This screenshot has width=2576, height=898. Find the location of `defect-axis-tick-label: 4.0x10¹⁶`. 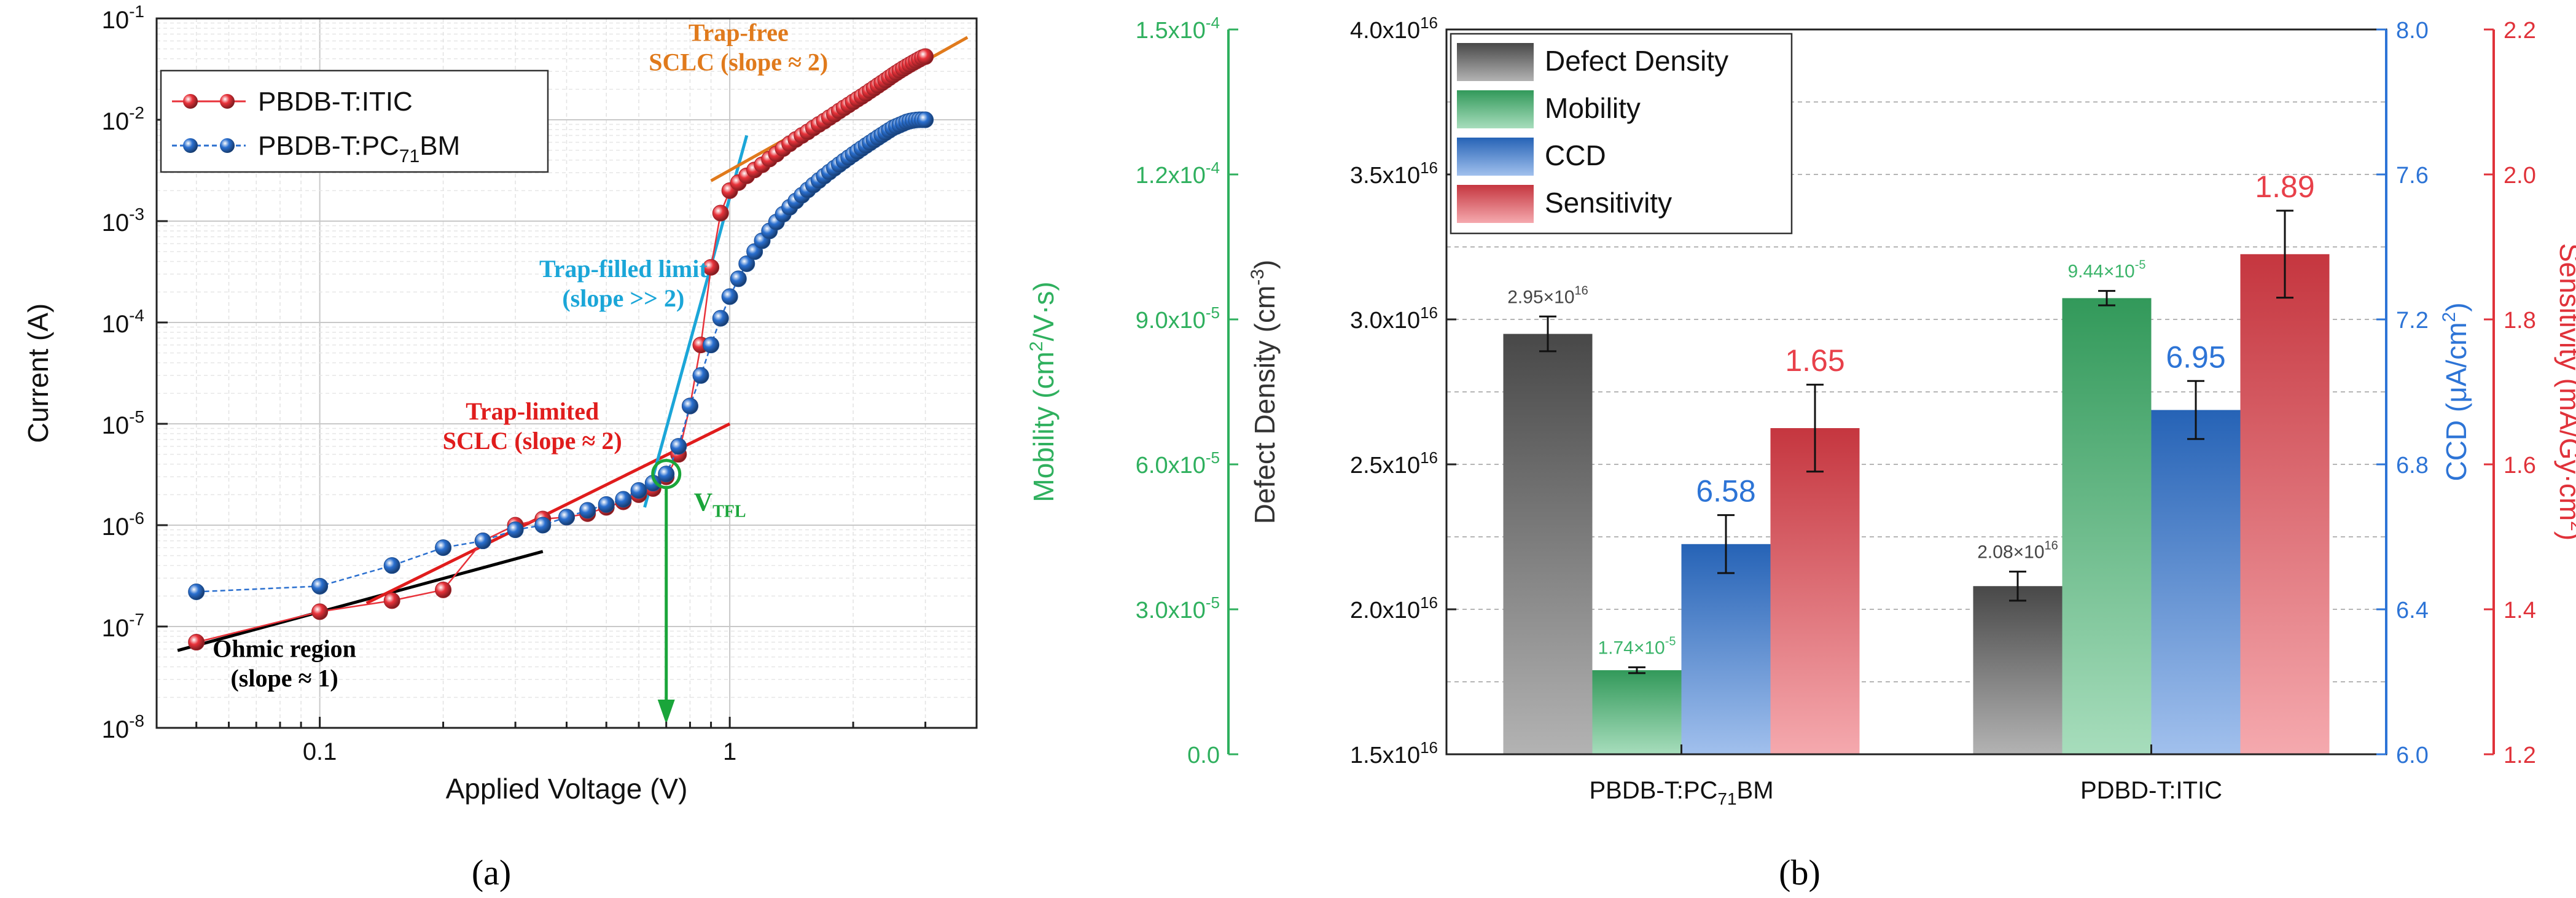

defect-axis-tick-label: 4.0x10¹⁶ is located at coordinates (1394, 29).